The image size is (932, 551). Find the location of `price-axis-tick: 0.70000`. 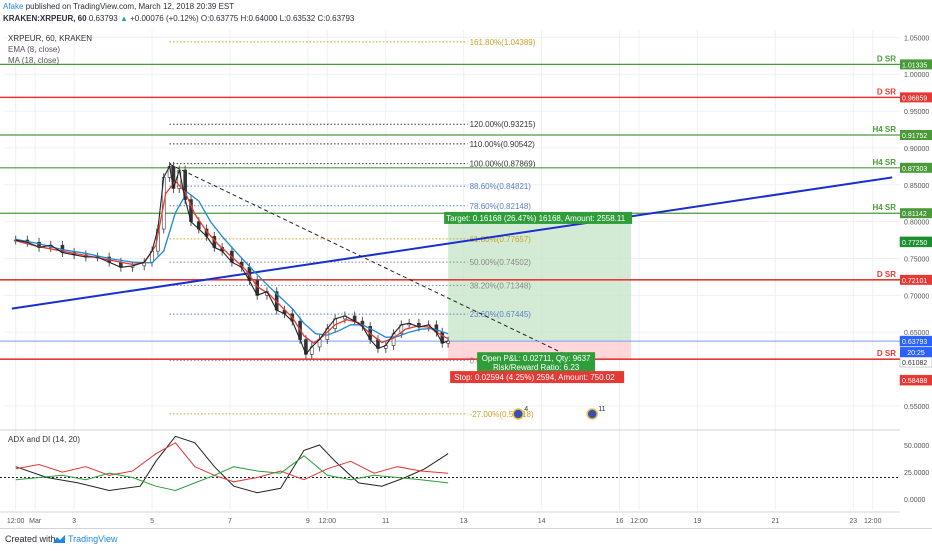

price-axis-tick: 0.70000 is located at coordinates (916, 296).